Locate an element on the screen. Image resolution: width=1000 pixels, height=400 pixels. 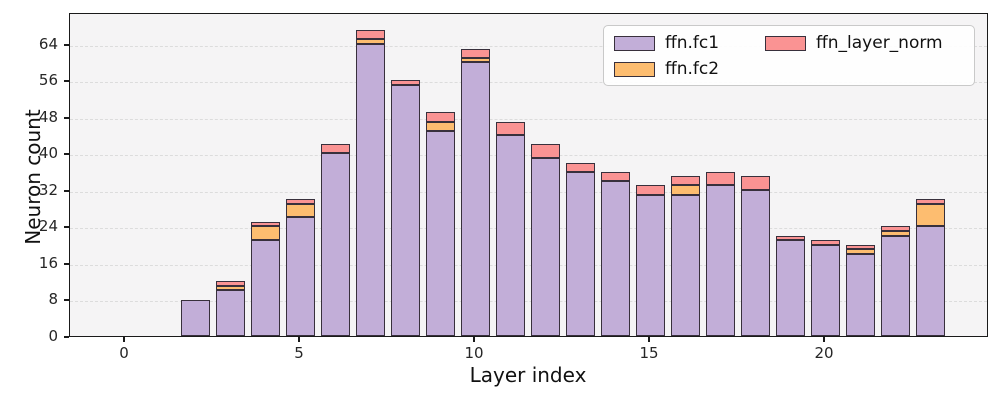
bar-layer21-ffn-fc1 is located at coordinates (860, 294).